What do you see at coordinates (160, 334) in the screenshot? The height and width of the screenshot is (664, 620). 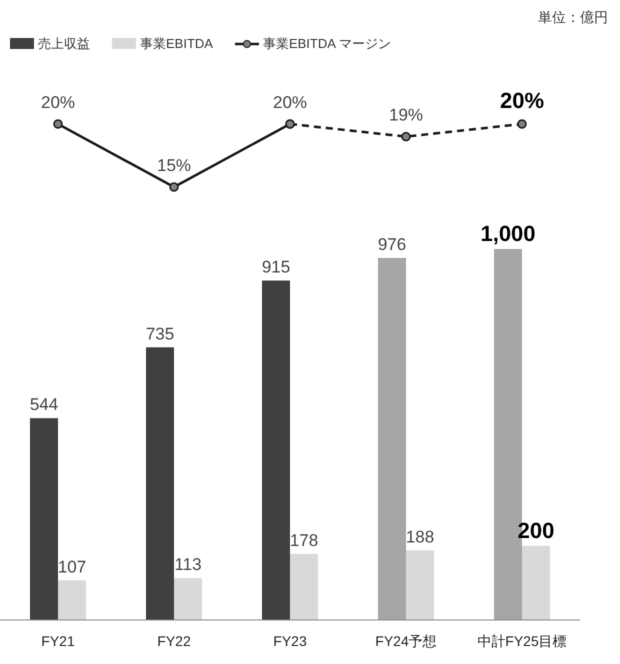 I see `data-label: 735` at bounding box center [160, 334].